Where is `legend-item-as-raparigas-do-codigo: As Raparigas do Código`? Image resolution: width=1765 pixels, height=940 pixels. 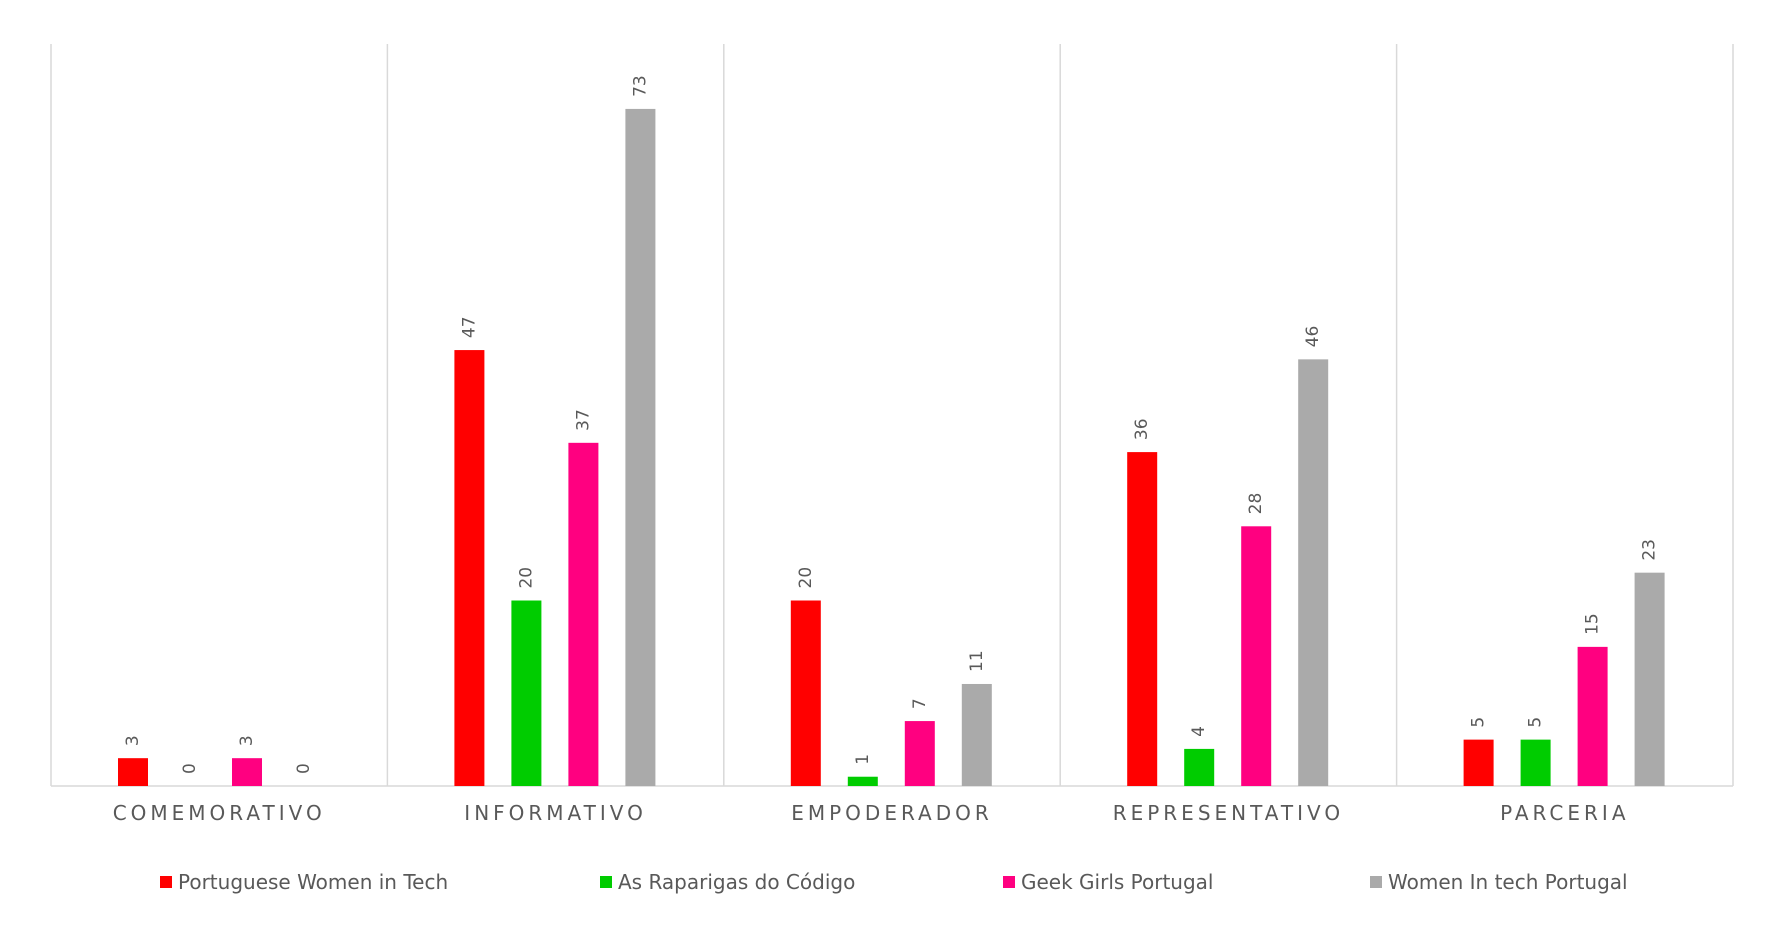 legend-item-as-raparigas-do-codigo: As Raparigas do Código is located at coordinates (727, 882).